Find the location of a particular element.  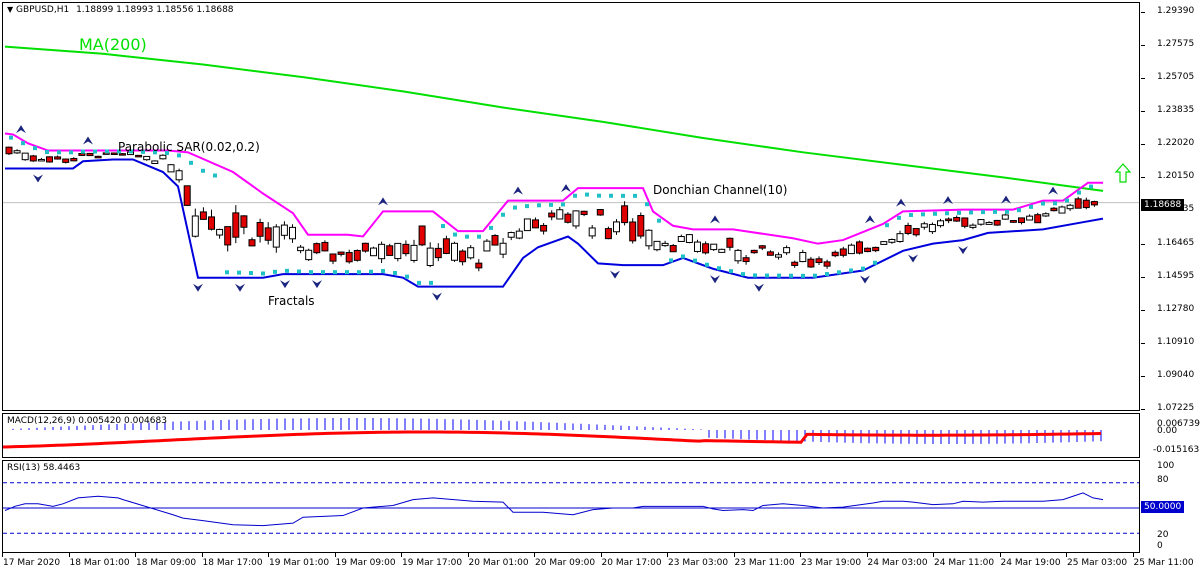

time-axis-label: 25 Mar 11:00 is located at coordinates (1163, 563).